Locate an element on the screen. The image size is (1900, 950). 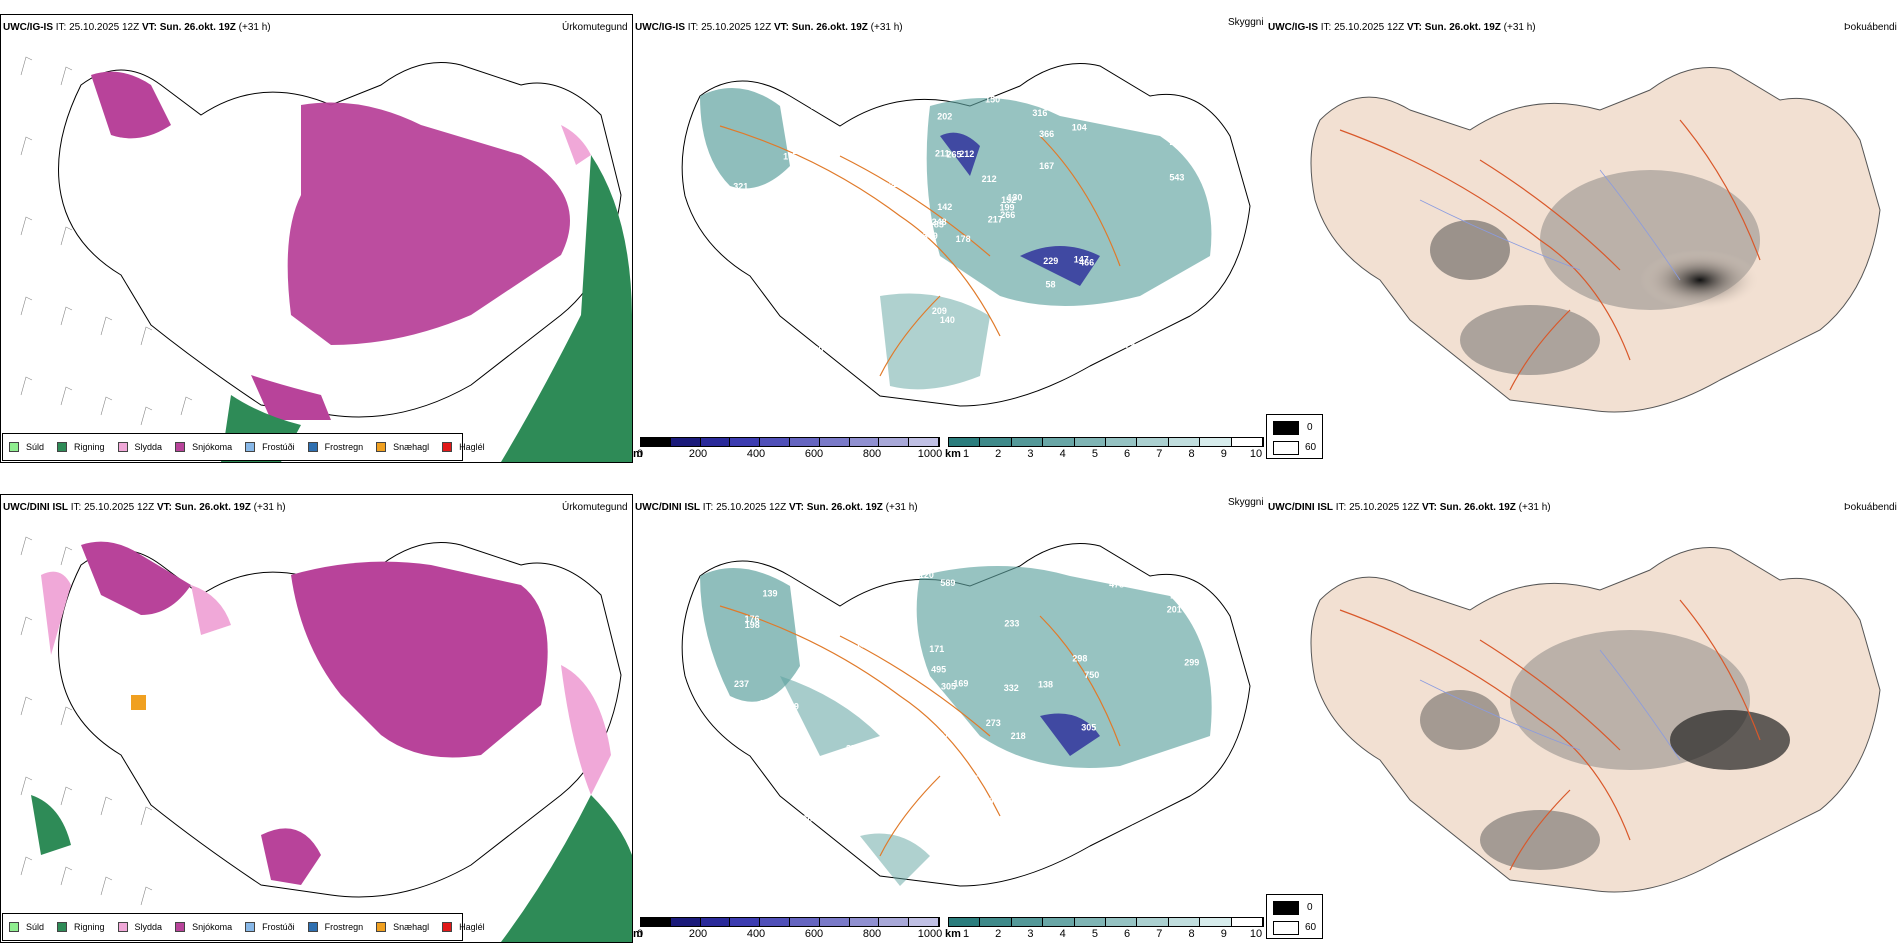
visibility-peak-label: 138 is located at coordinates (1045, 684).